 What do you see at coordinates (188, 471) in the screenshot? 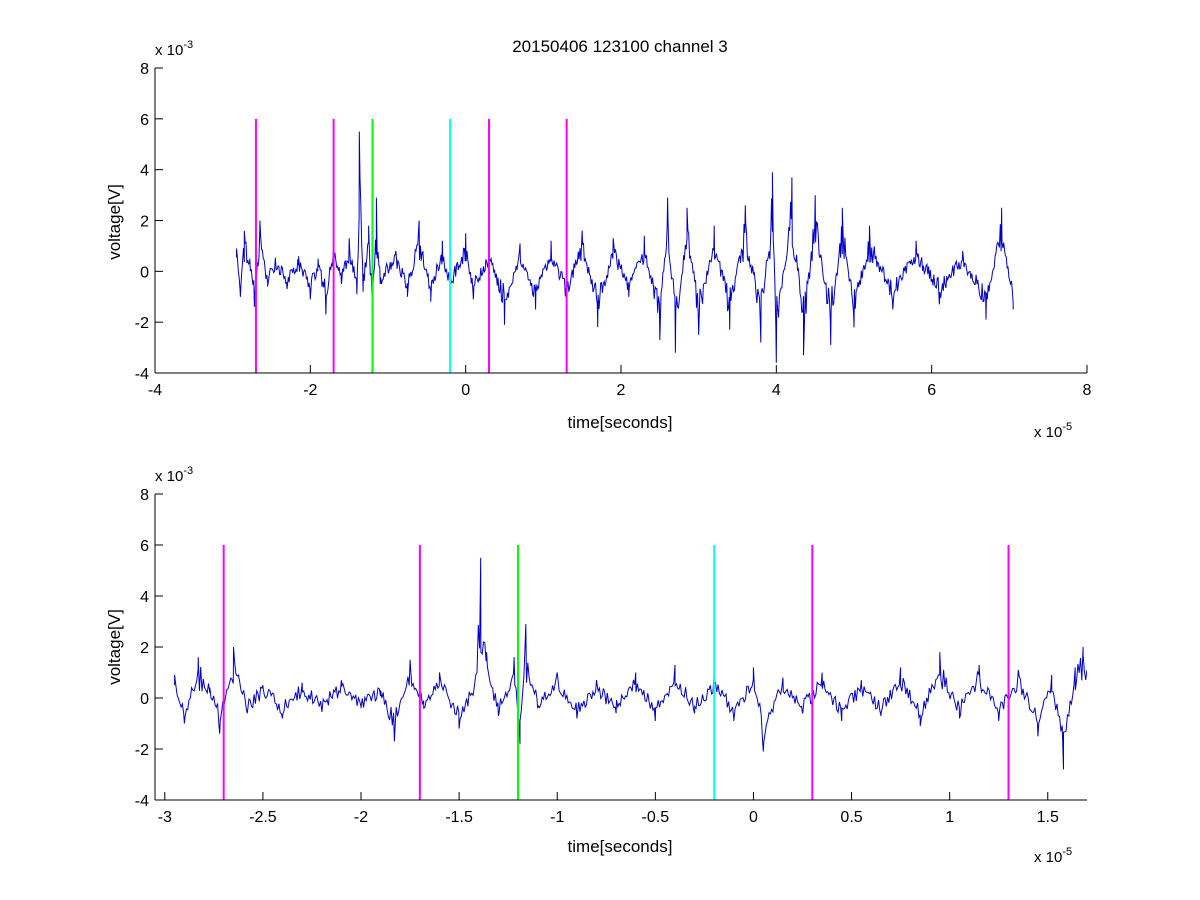
I see `bottom-y-exponent: -3` at bounding box center [188, 471].